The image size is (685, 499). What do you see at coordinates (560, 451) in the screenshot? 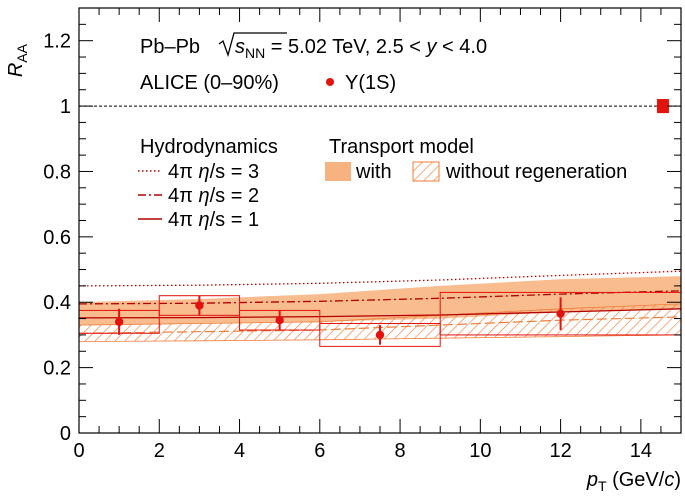
I see `x-tick-label: 12` at bounding box center [560, 451].